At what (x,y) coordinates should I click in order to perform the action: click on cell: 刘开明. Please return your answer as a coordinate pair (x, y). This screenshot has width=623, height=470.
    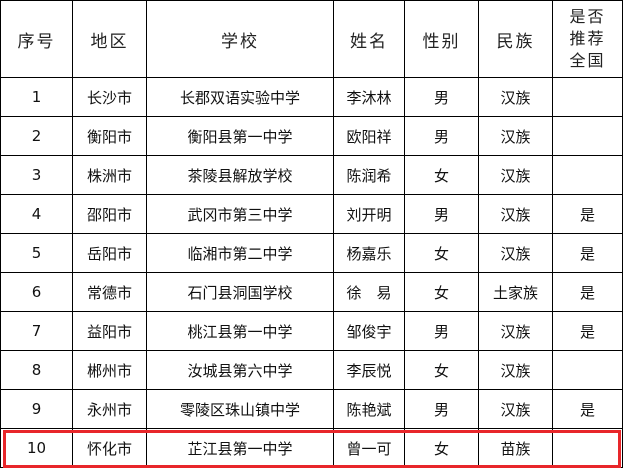
    Looking at the image, I should click on (369, 214).